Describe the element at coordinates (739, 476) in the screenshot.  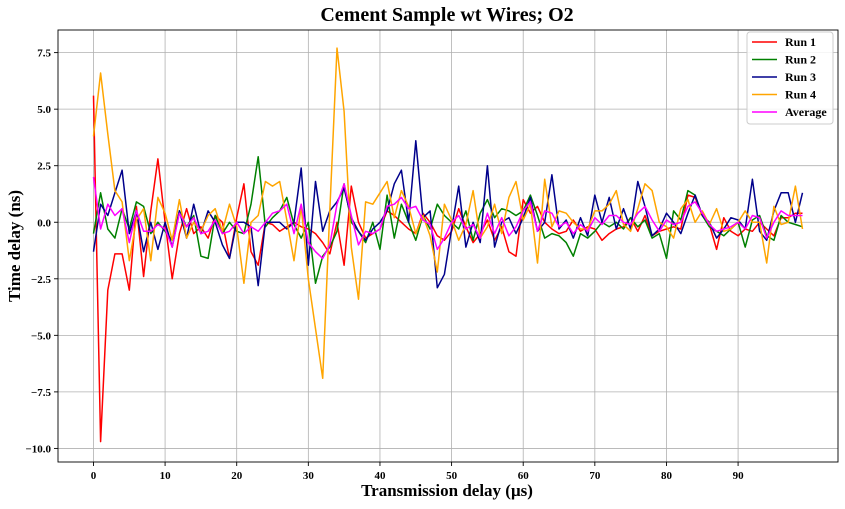
I see `x-tick-label: 90` at that location.